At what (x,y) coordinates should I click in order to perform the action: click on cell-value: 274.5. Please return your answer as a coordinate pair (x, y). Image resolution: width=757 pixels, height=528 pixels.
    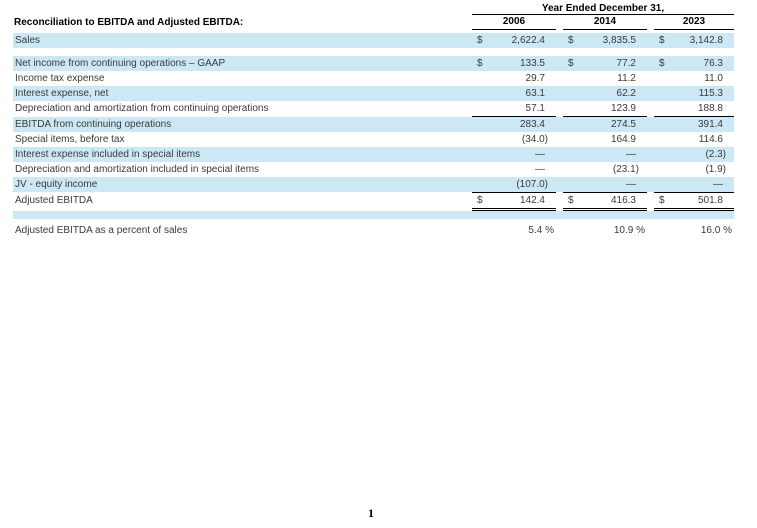
    Looking at the image, I should click on (623, 124).